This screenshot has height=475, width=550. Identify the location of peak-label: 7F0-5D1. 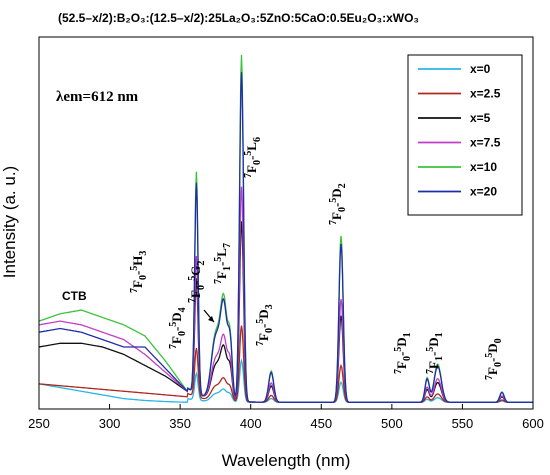
(403, 353).